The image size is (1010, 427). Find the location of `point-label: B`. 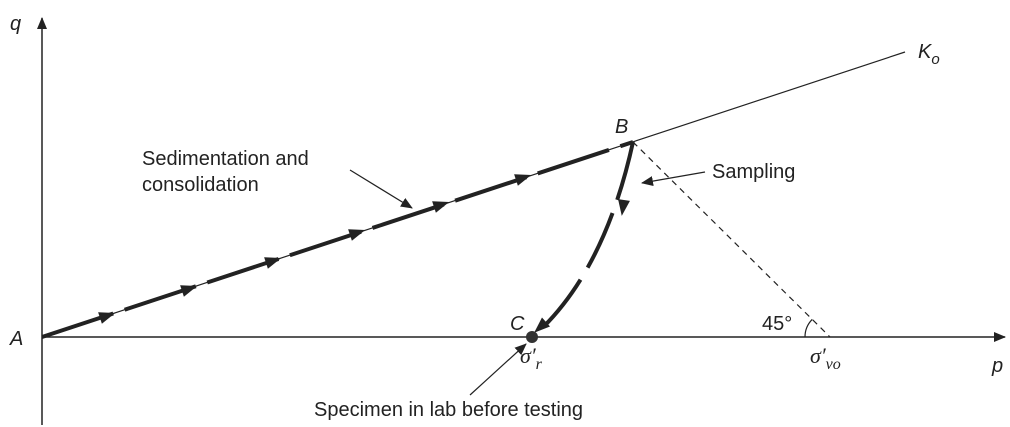

point-label: B is located at coordinates (621, 127).